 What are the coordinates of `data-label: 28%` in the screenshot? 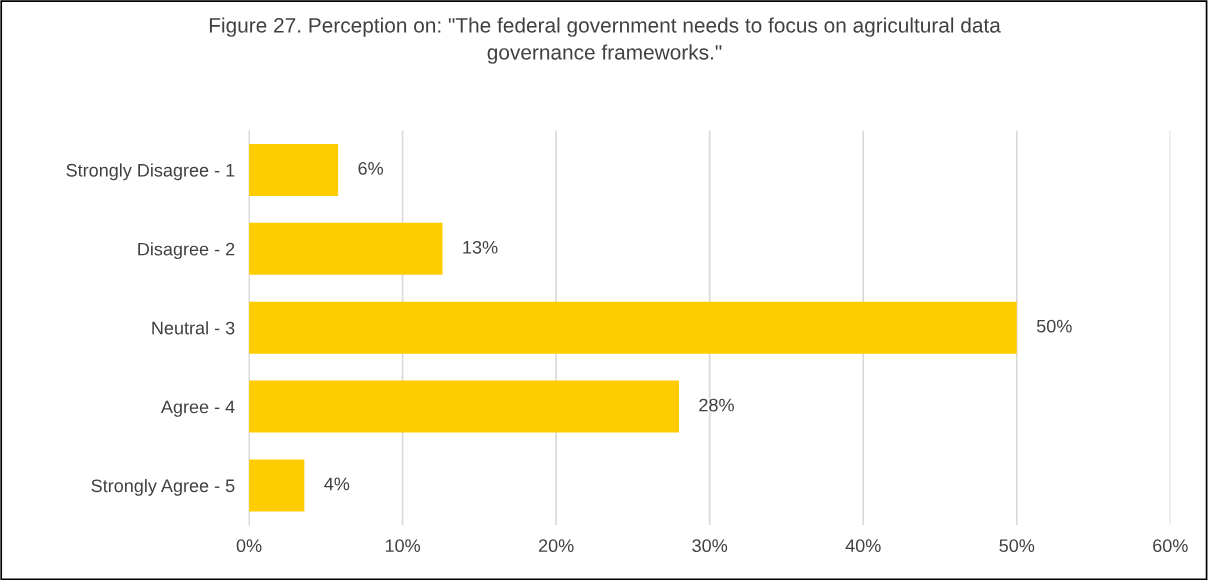 It's located at (716, 405).